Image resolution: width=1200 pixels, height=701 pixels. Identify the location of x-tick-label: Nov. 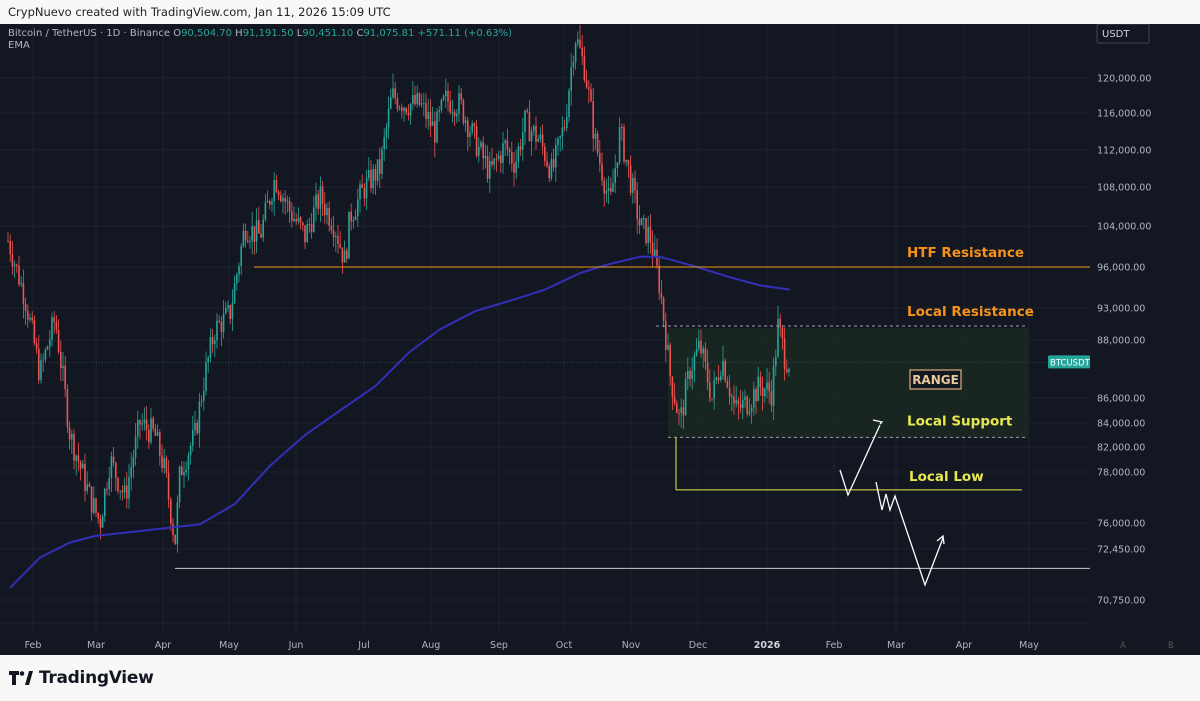
(631, 645).